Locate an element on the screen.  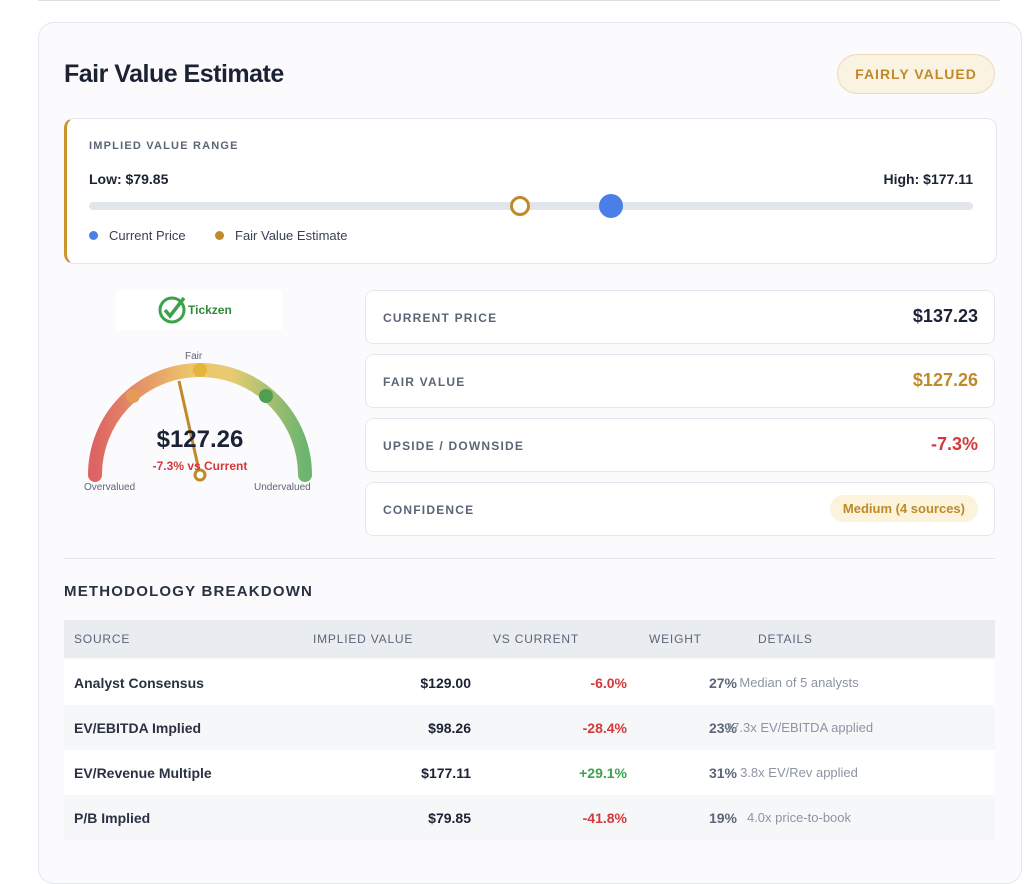
metric-label: CURRENT PRICE is located at coordinates (440, 318).